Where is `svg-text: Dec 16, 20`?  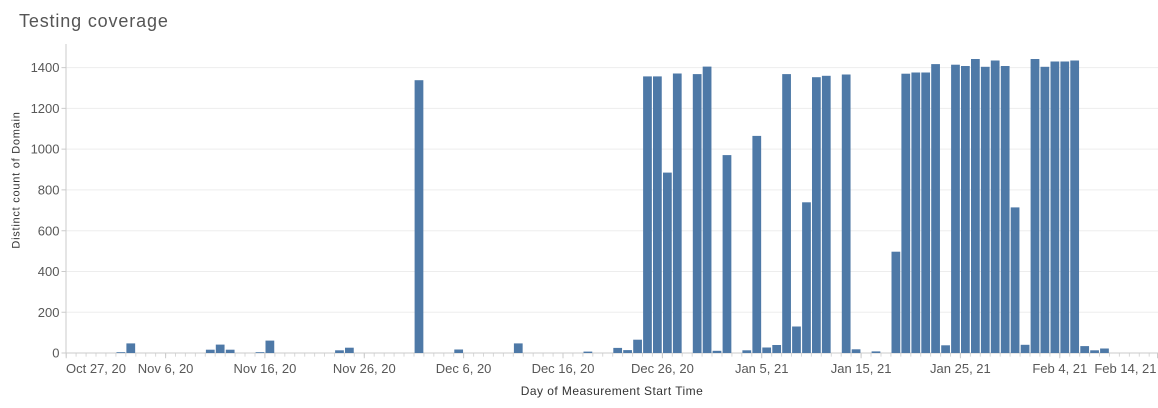
svg-text: Dec 16, 20 is located at coordinates (563, 368).